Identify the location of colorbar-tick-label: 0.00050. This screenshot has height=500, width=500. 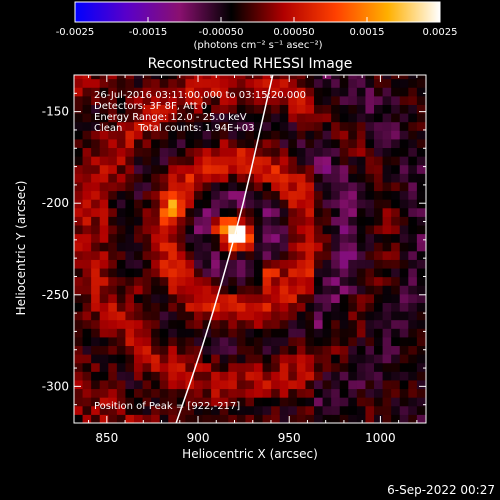
(293, 32).